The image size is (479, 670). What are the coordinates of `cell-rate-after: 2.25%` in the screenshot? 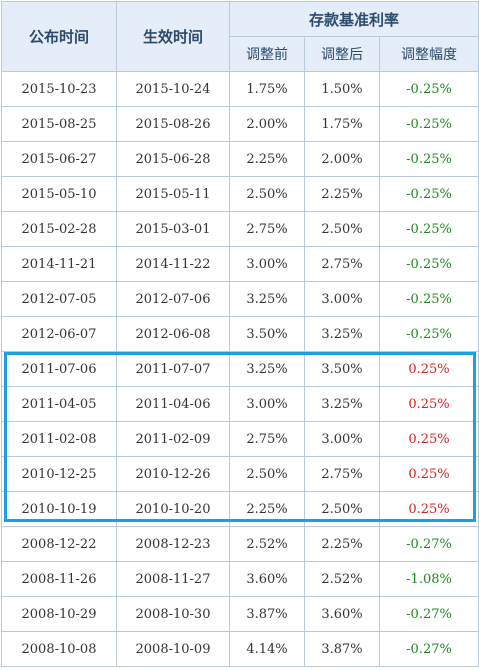 It's located at (342, 544).